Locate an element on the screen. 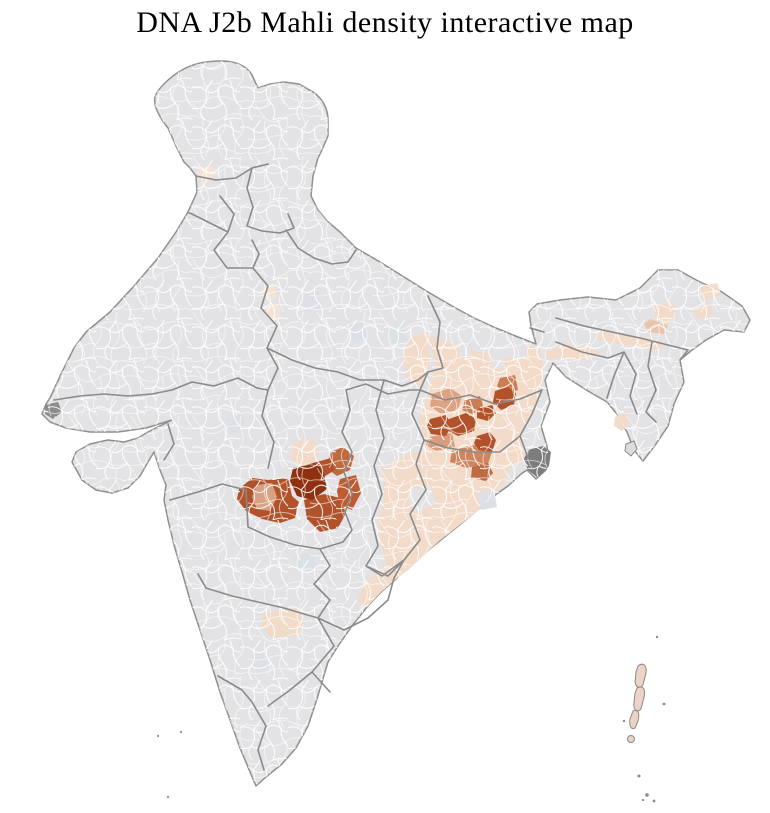  page-title: DNA J2b Mahli density interactive map is located at coordinates (385, 22).